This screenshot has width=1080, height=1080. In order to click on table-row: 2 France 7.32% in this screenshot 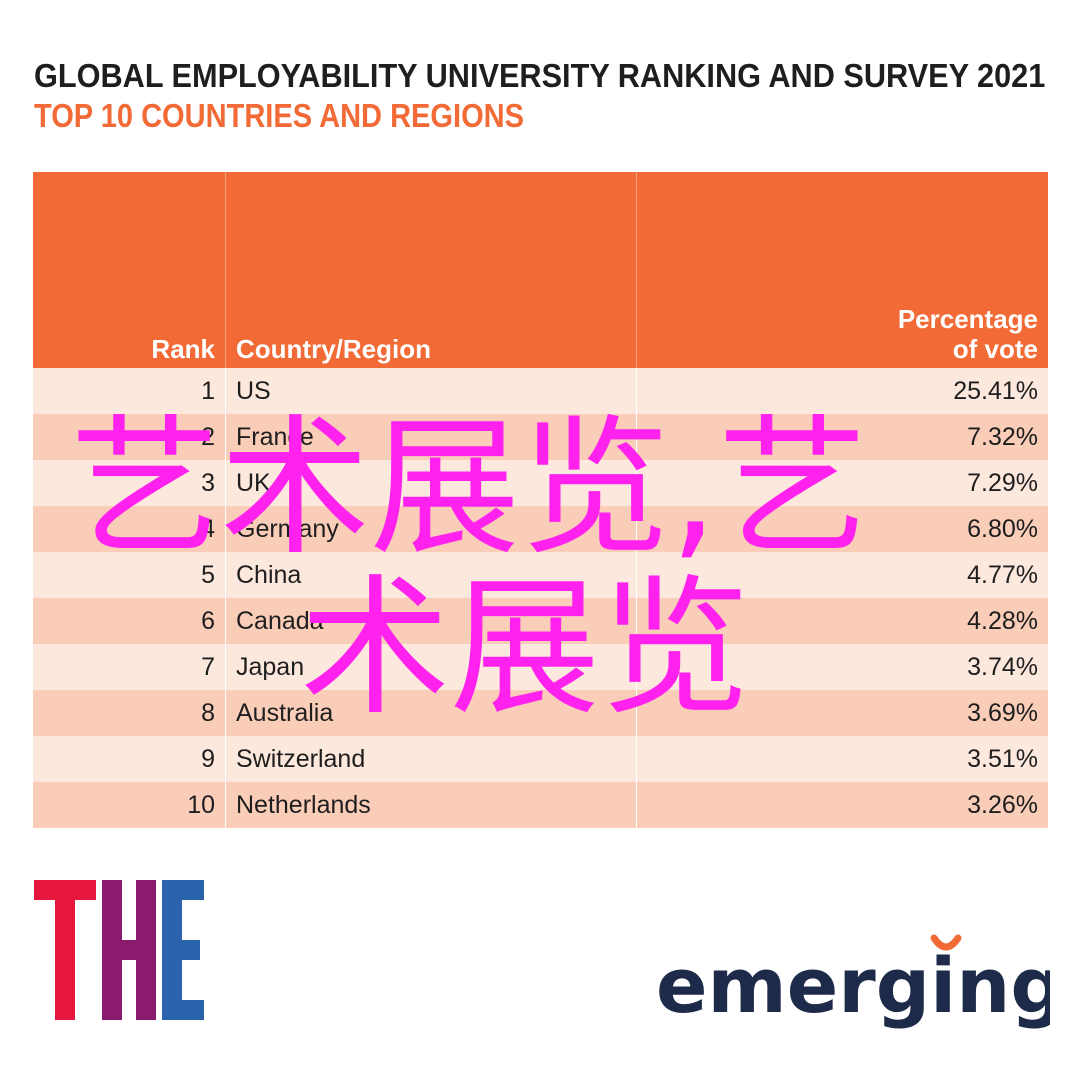, I will do `click(540, 437)`.